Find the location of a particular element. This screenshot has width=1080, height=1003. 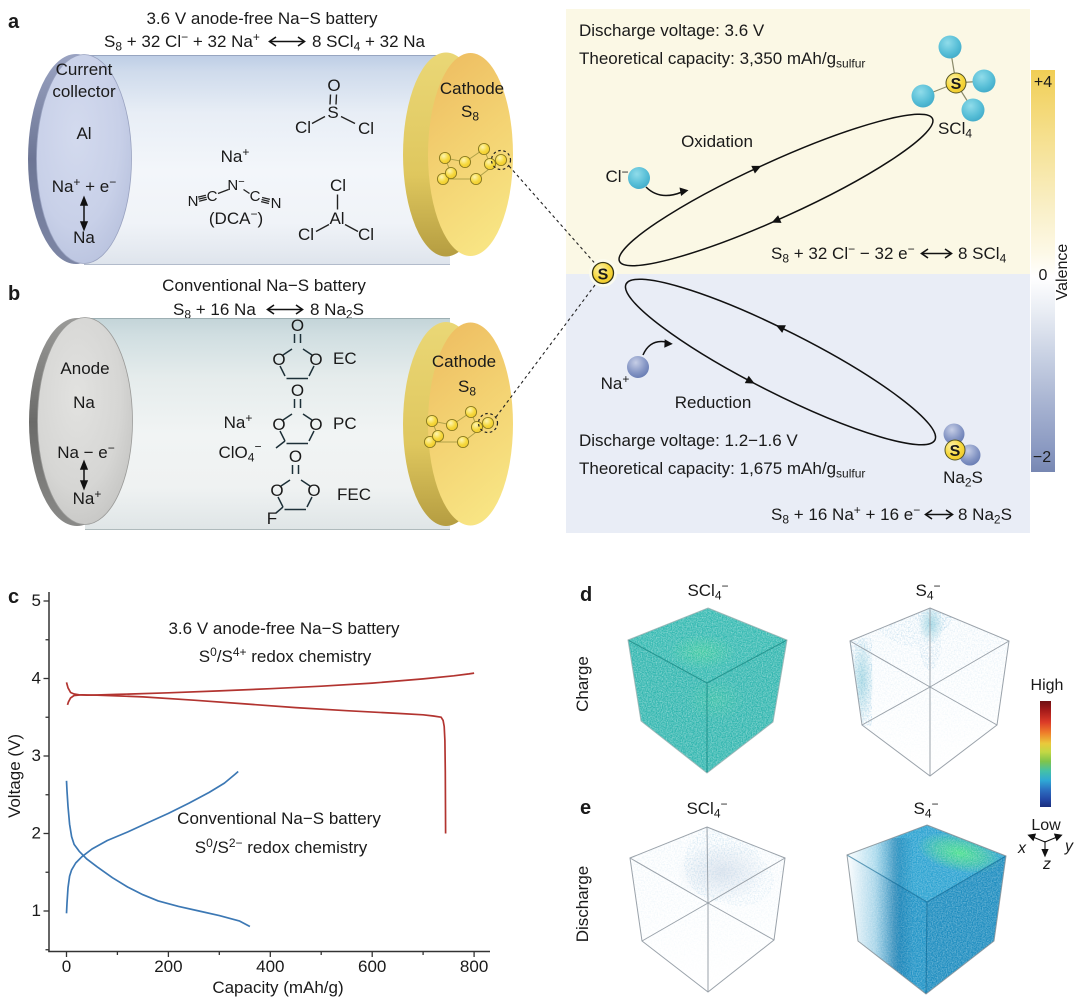

svg-text: 8 SCl4 is located at coordinates (982, 255).